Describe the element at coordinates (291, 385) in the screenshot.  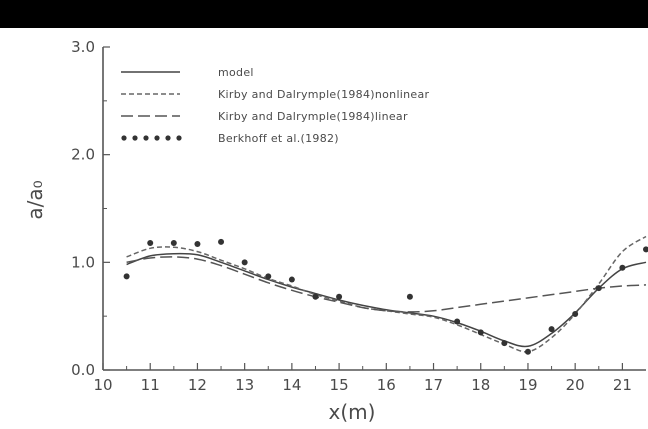
I see `x-tick-label: 14` at that location.